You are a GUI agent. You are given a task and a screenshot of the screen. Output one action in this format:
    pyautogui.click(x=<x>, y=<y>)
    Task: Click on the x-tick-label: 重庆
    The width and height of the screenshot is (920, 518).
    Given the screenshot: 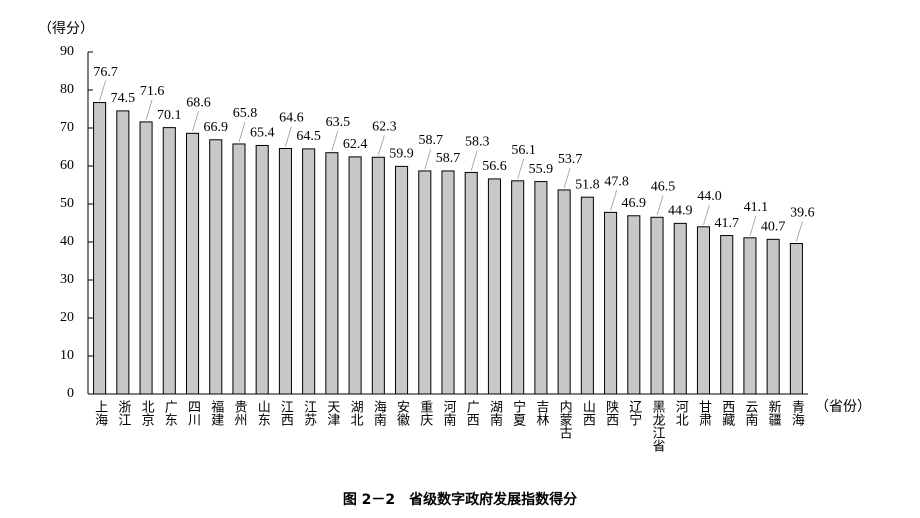 What is the action you would take?
    pyautogui.click(x=425, y=412)
    